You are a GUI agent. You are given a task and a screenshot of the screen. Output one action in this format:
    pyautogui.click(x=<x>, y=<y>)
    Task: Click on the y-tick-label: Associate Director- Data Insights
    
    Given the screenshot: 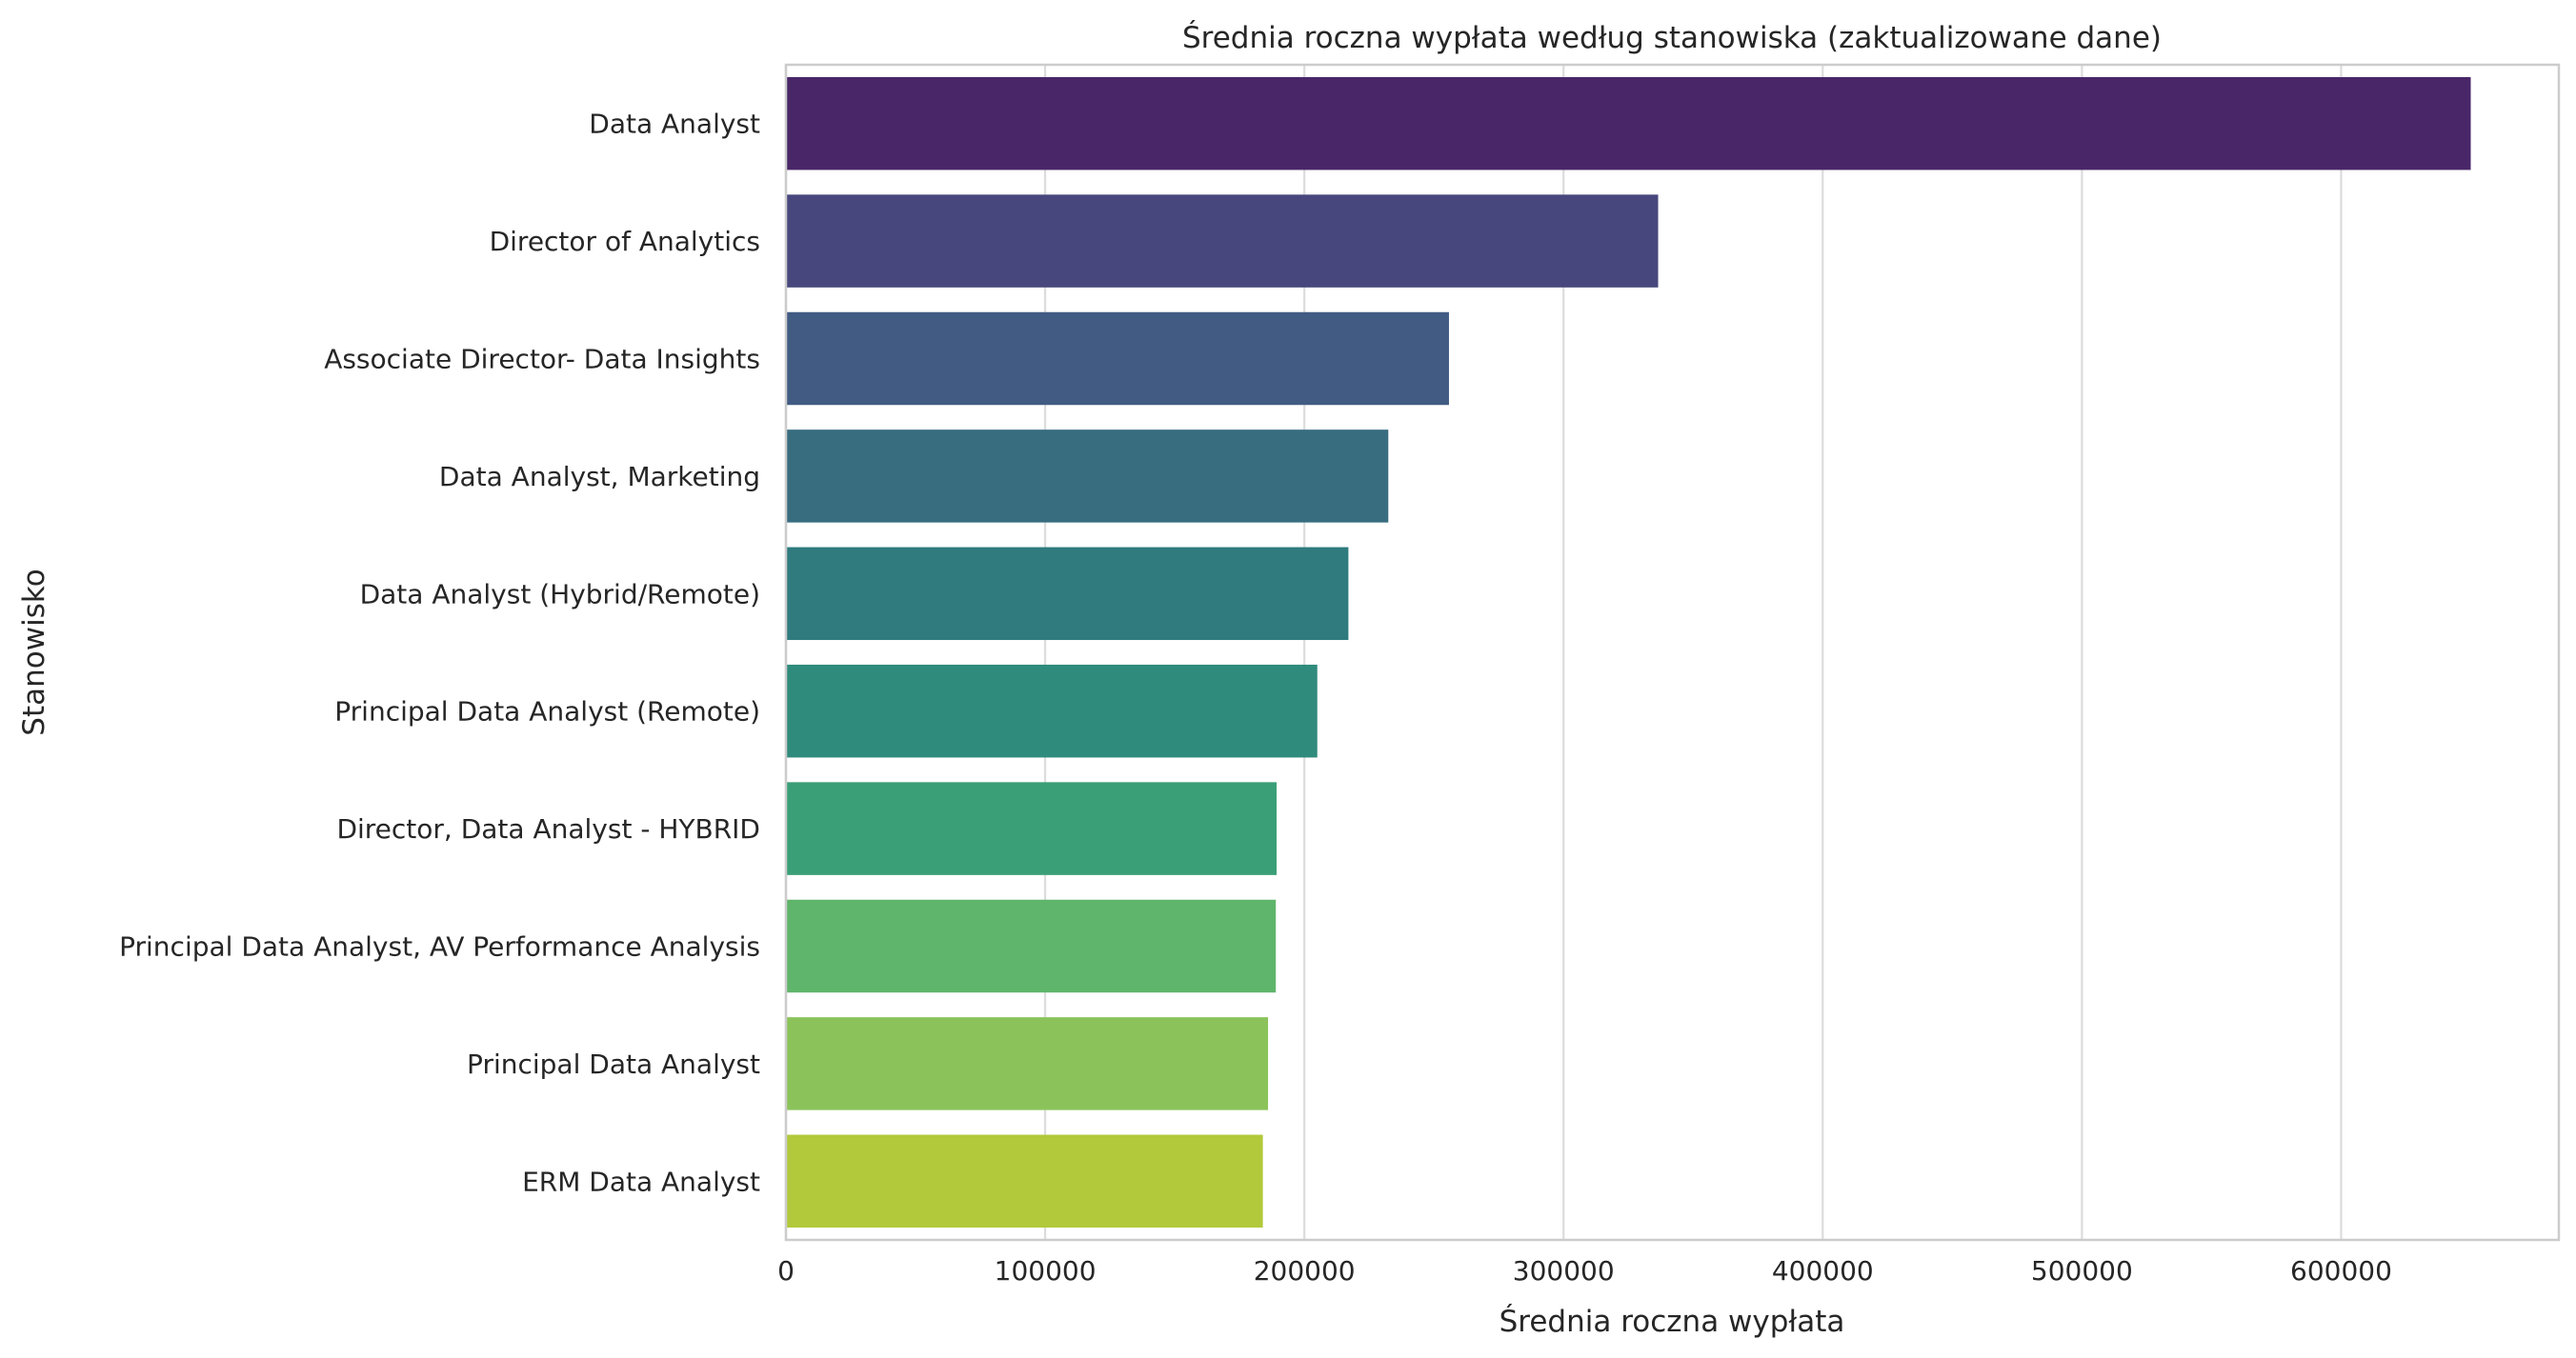 What is the action you would take?
    pyautogui.click(x=542, y=359)
    